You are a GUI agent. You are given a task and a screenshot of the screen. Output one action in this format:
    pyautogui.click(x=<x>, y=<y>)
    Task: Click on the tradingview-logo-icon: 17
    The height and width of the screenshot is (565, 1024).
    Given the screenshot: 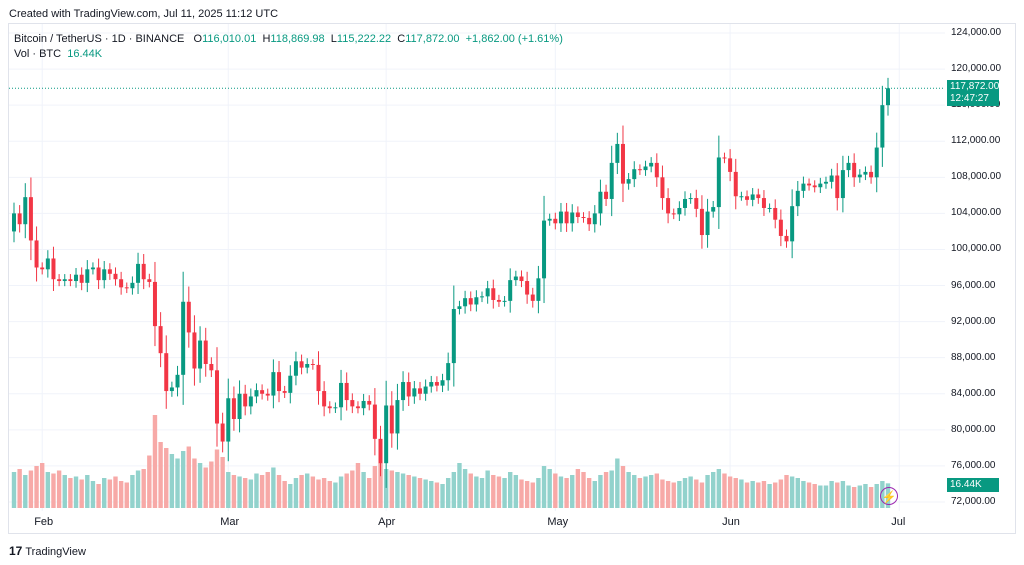 What is the action you would take?
    pyautogui.click(x=16, y=551)
    